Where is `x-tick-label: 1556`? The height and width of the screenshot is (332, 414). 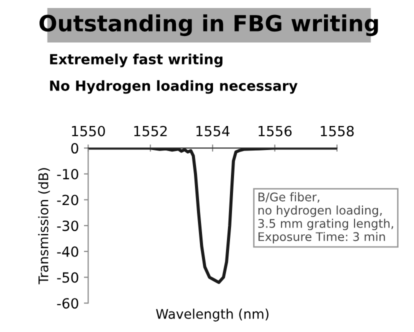 x-tick-label: 1556 is located at coordinates (275, 131).